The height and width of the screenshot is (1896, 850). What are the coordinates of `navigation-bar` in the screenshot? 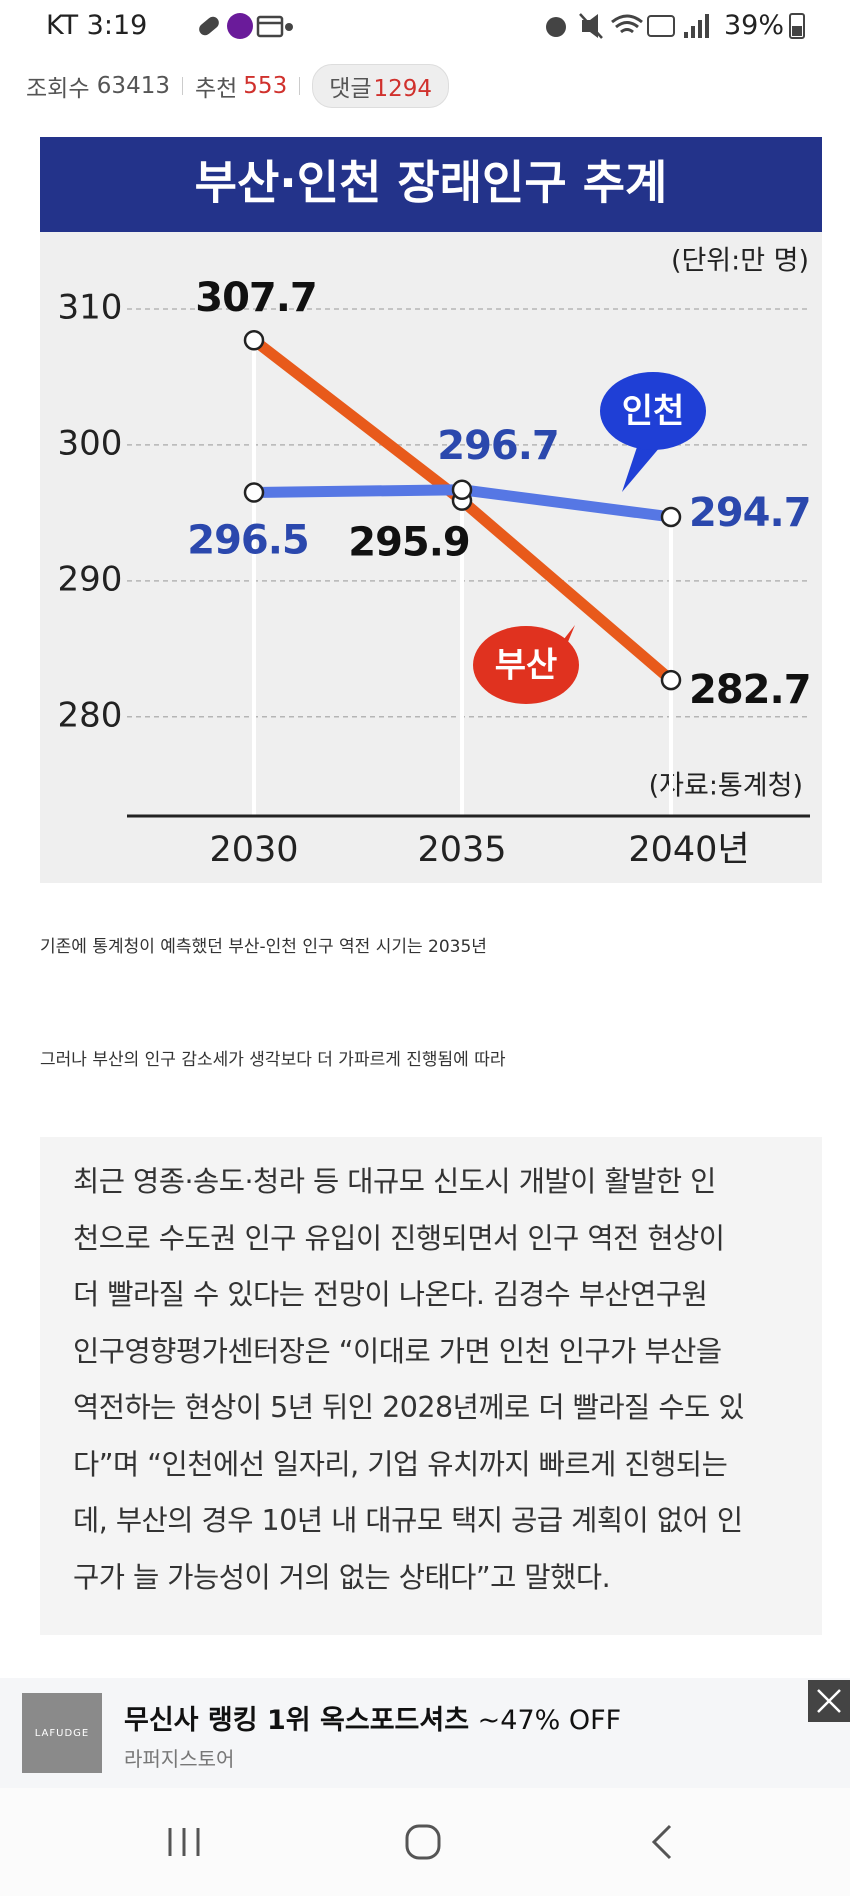 It's located at (425, 1842).